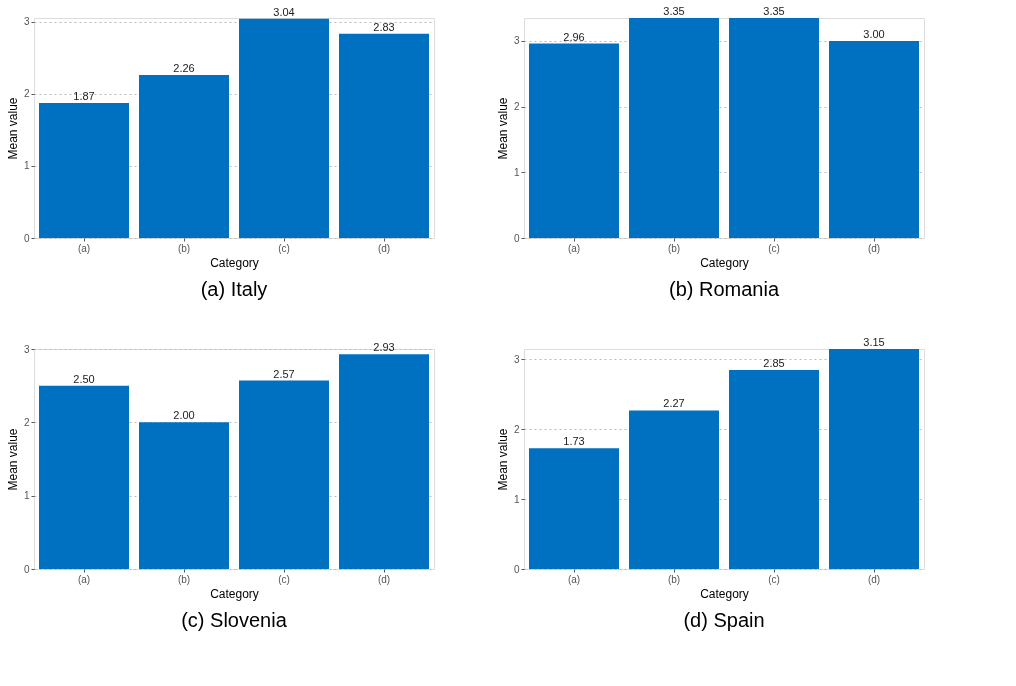 The width and height of the screenshot is (1016, 686). Describe the element at coordinates (724, 289) in the screenshot. I see `text: (b) Romania` at that location.